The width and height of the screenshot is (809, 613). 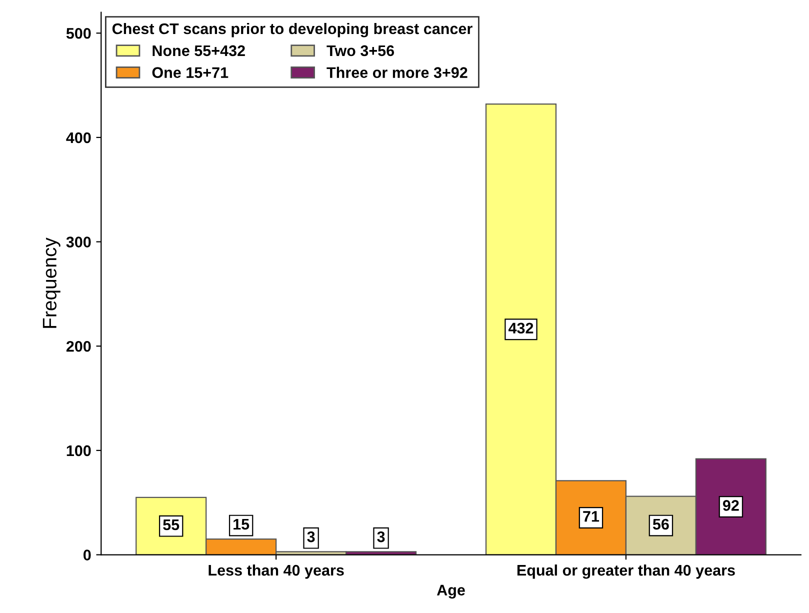 I want to click on y-tick-label: 300, so click(x=78, y=242).